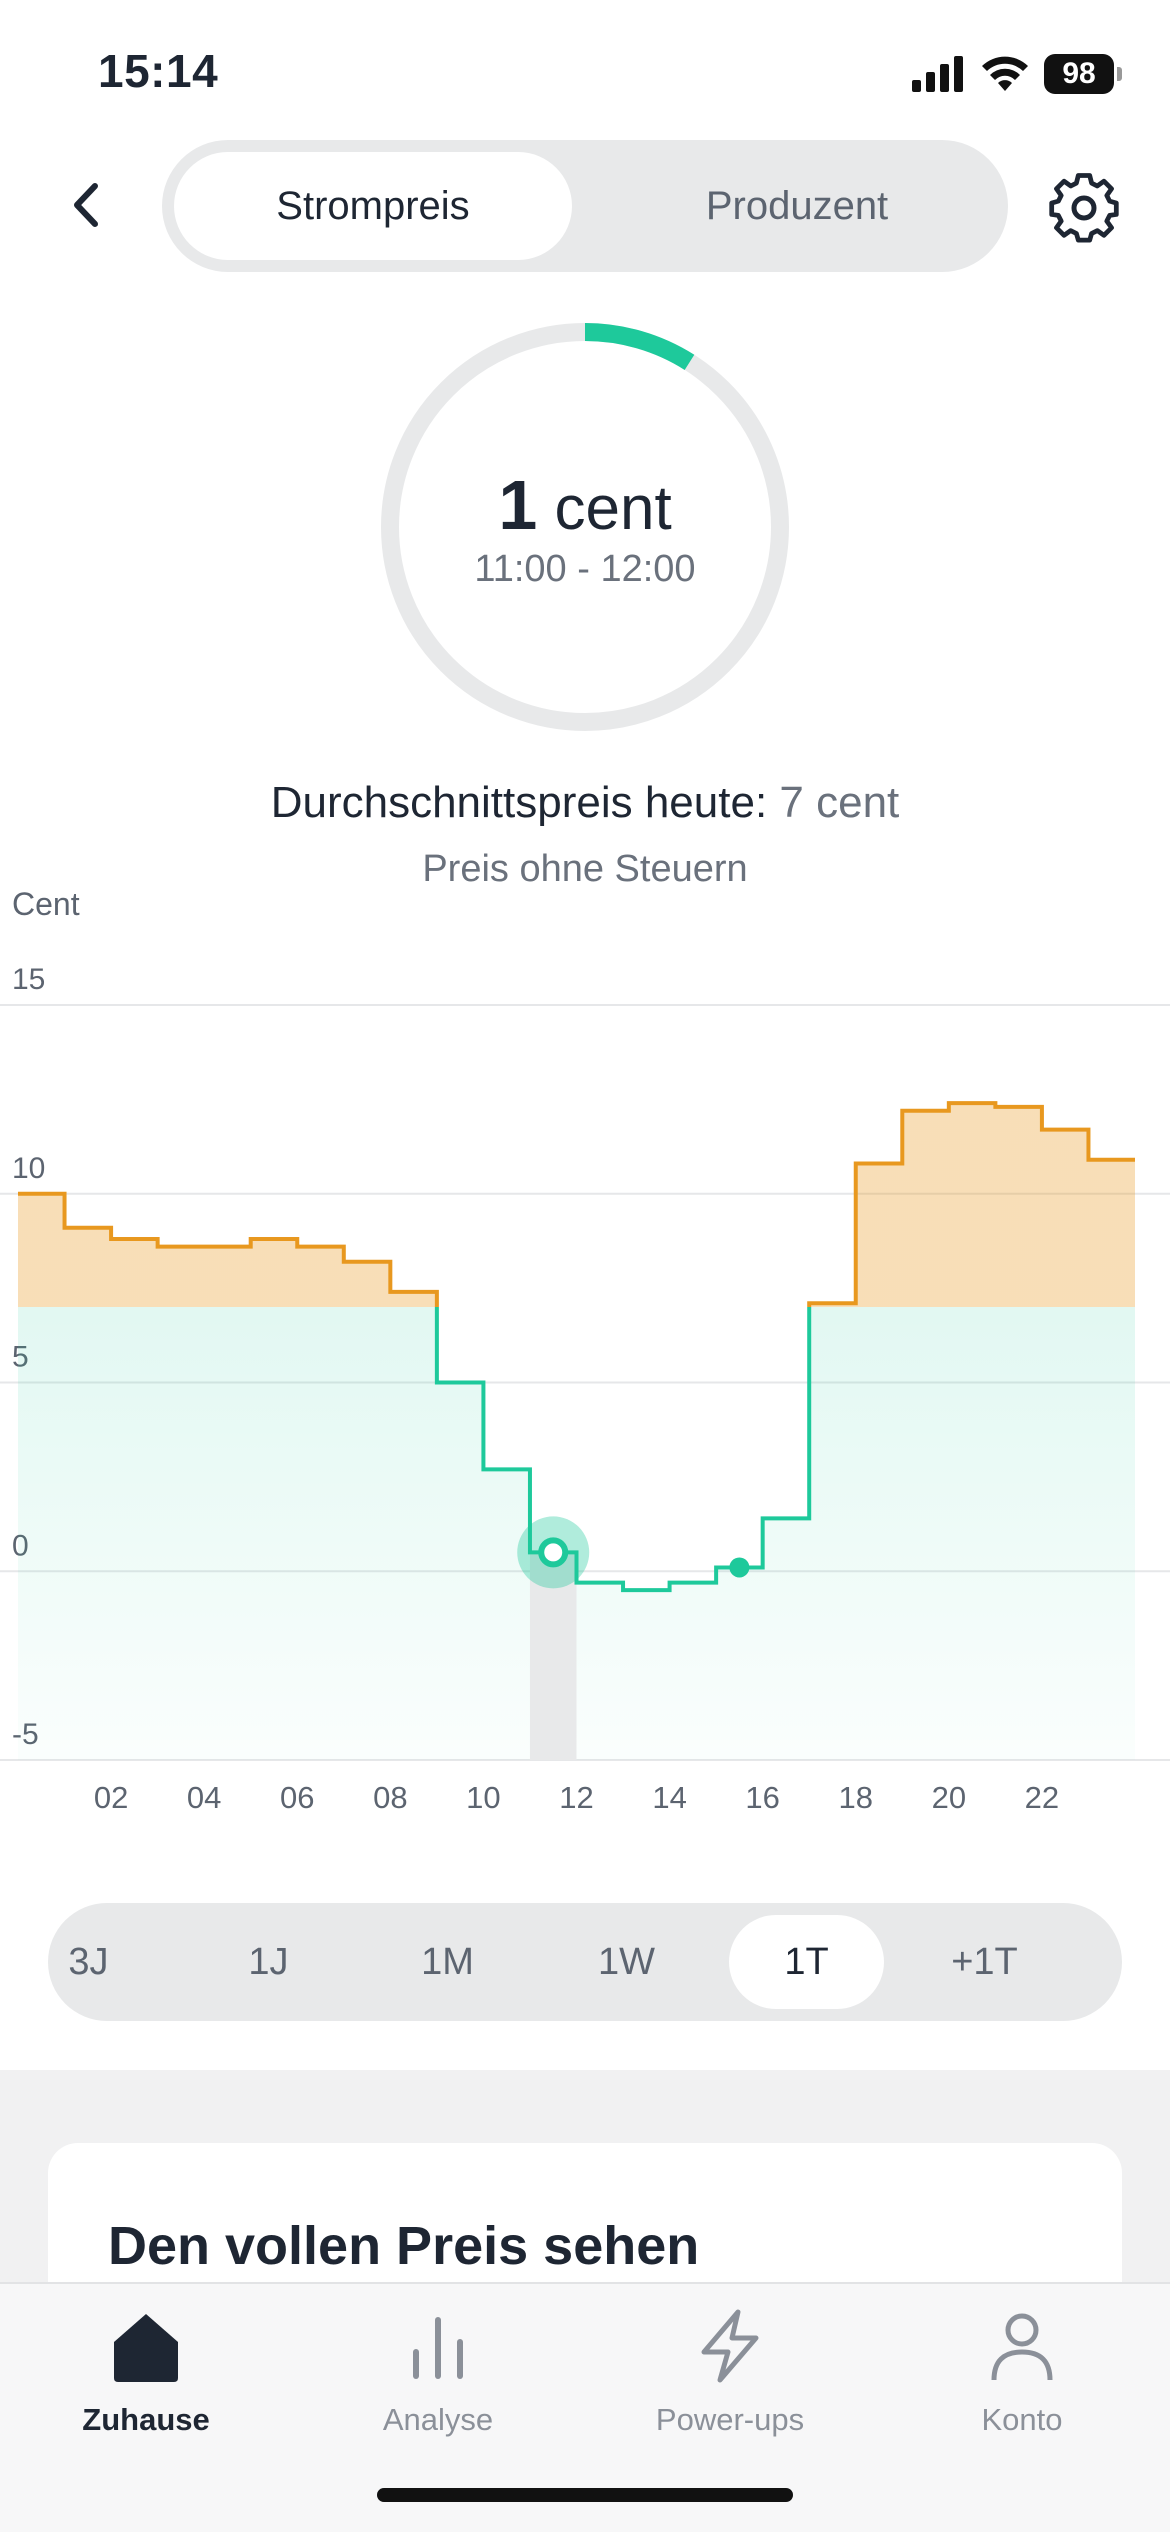 The width and height of the screenshot is (1170, 2532). What do you see at coordinates (519, 802) in the screenshot?
I see `average-price-label: Durchschnittspreis heute:` at bounding box center [519, 802].